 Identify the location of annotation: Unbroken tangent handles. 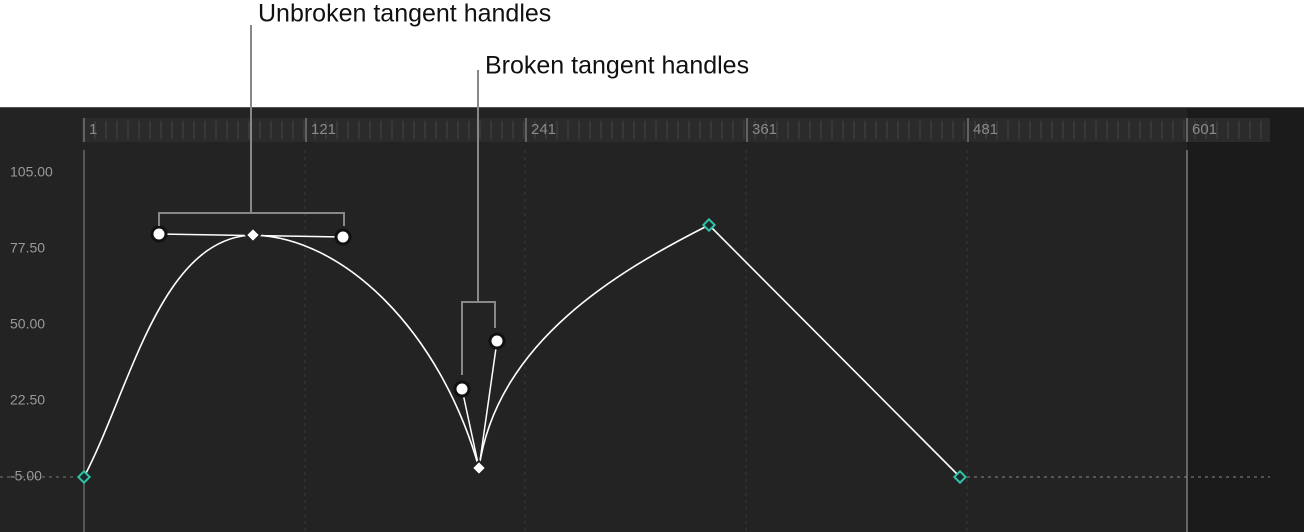
(404, 14).